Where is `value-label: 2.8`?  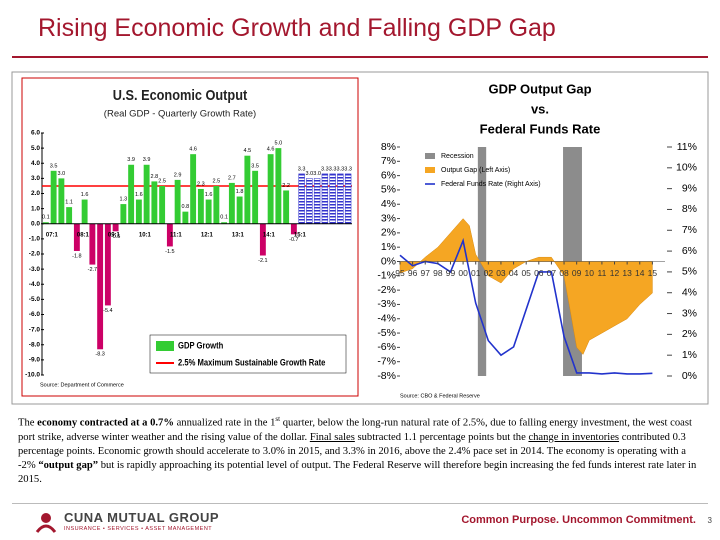 value-label: 2.8 is located at coordinates (155, 177).